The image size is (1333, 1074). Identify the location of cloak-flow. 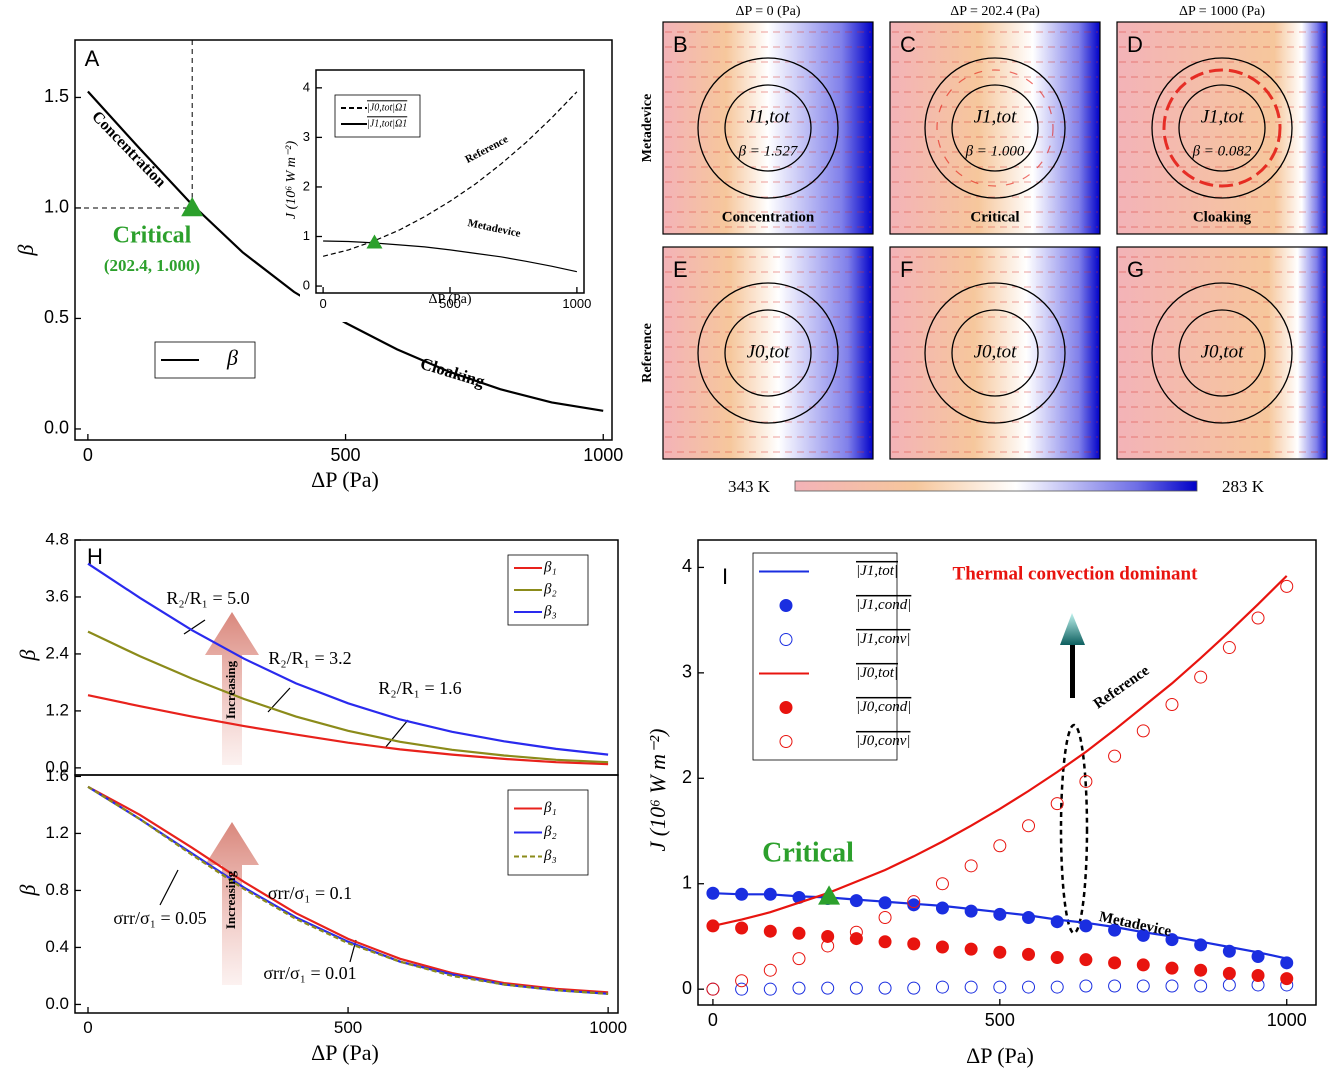
(1222, 128).